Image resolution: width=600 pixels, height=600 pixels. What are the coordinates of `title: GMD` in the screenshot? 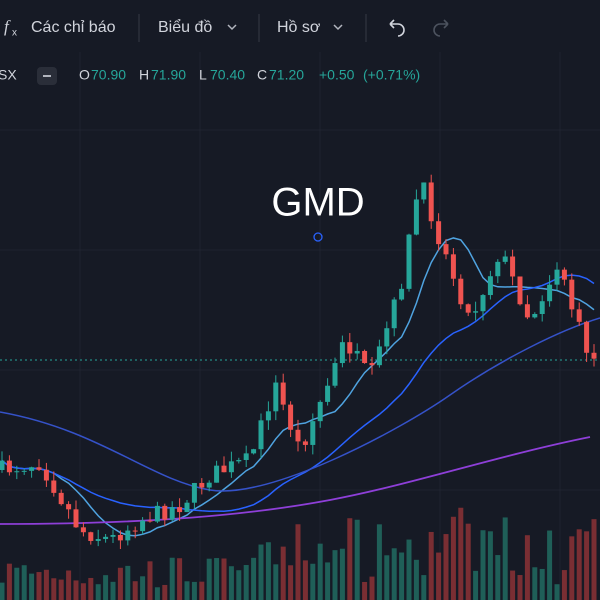 It's located at (317, 203).